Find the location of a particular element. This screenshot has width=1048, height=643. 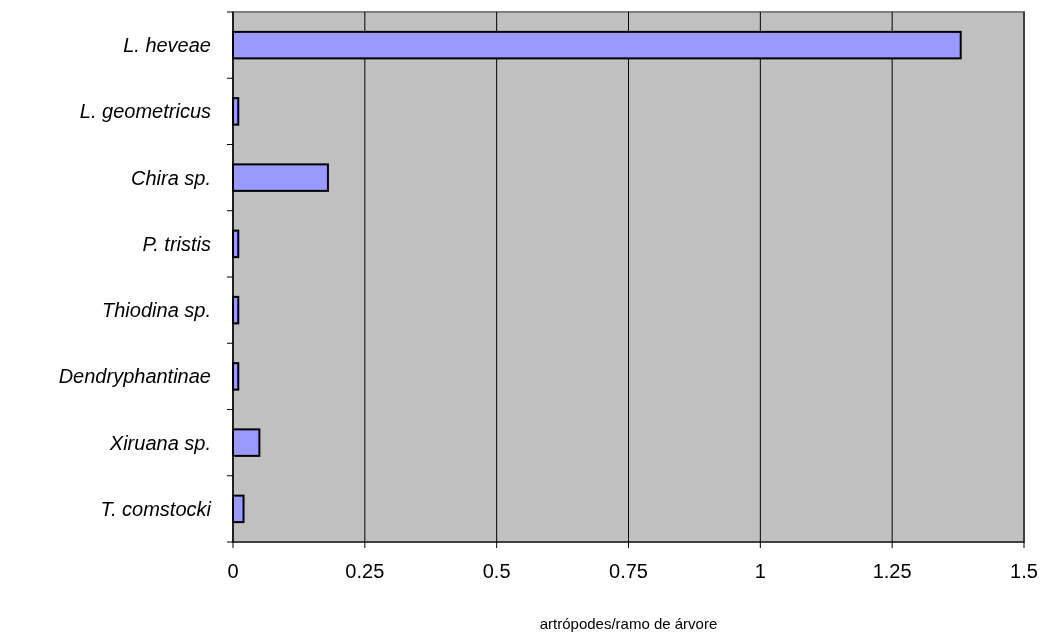

x-tick-label: 1 is located at coordinates (760, 571).